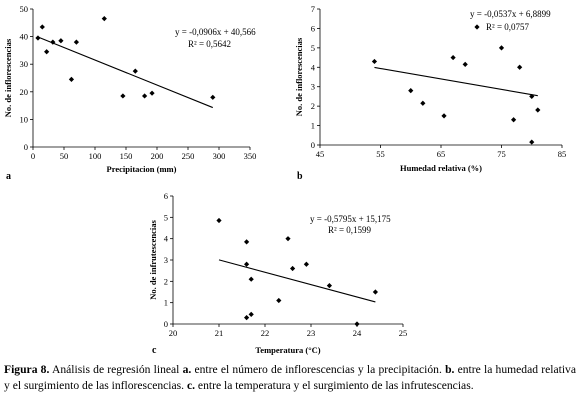 This screenshot has height=416, width=580. What do you see at coordinates (350, 219) in the screenshot?
I see `regression-equation-c: y = -0,5795x + 15,175` at bounding box center [350, 219].